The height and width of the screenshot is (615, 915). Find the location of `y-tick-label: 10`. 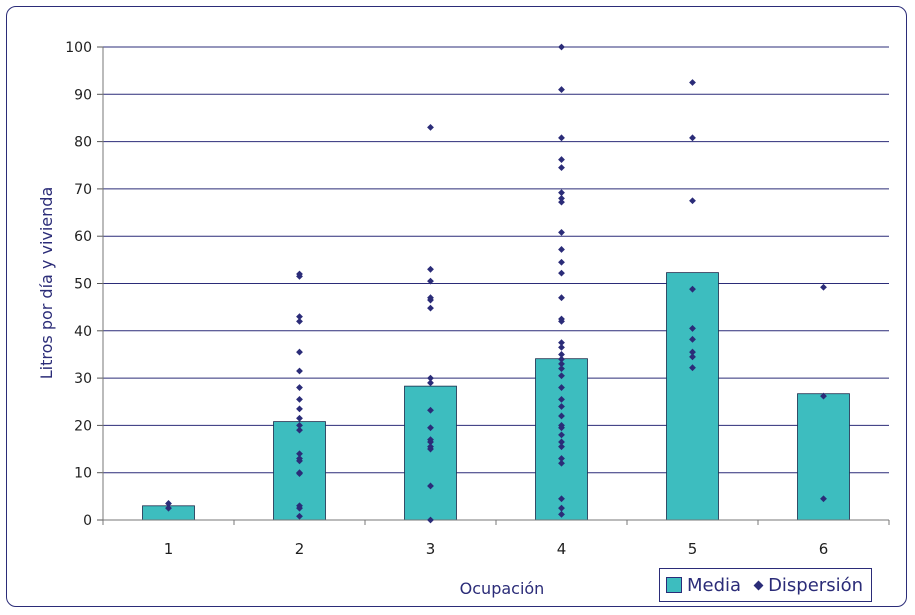

y-tick-label: 10 is located at coordinates (83, 474).